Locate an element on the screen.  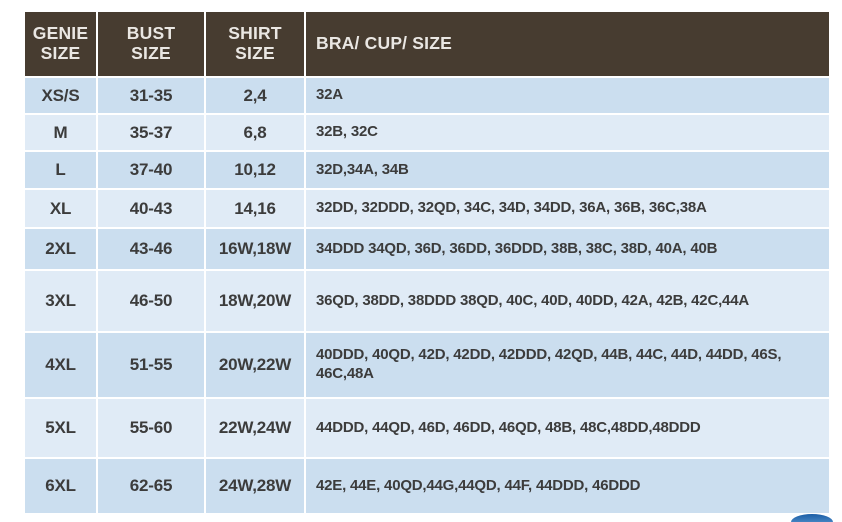
genie-size-cell: 2XL is located at coordinates (60, 249).